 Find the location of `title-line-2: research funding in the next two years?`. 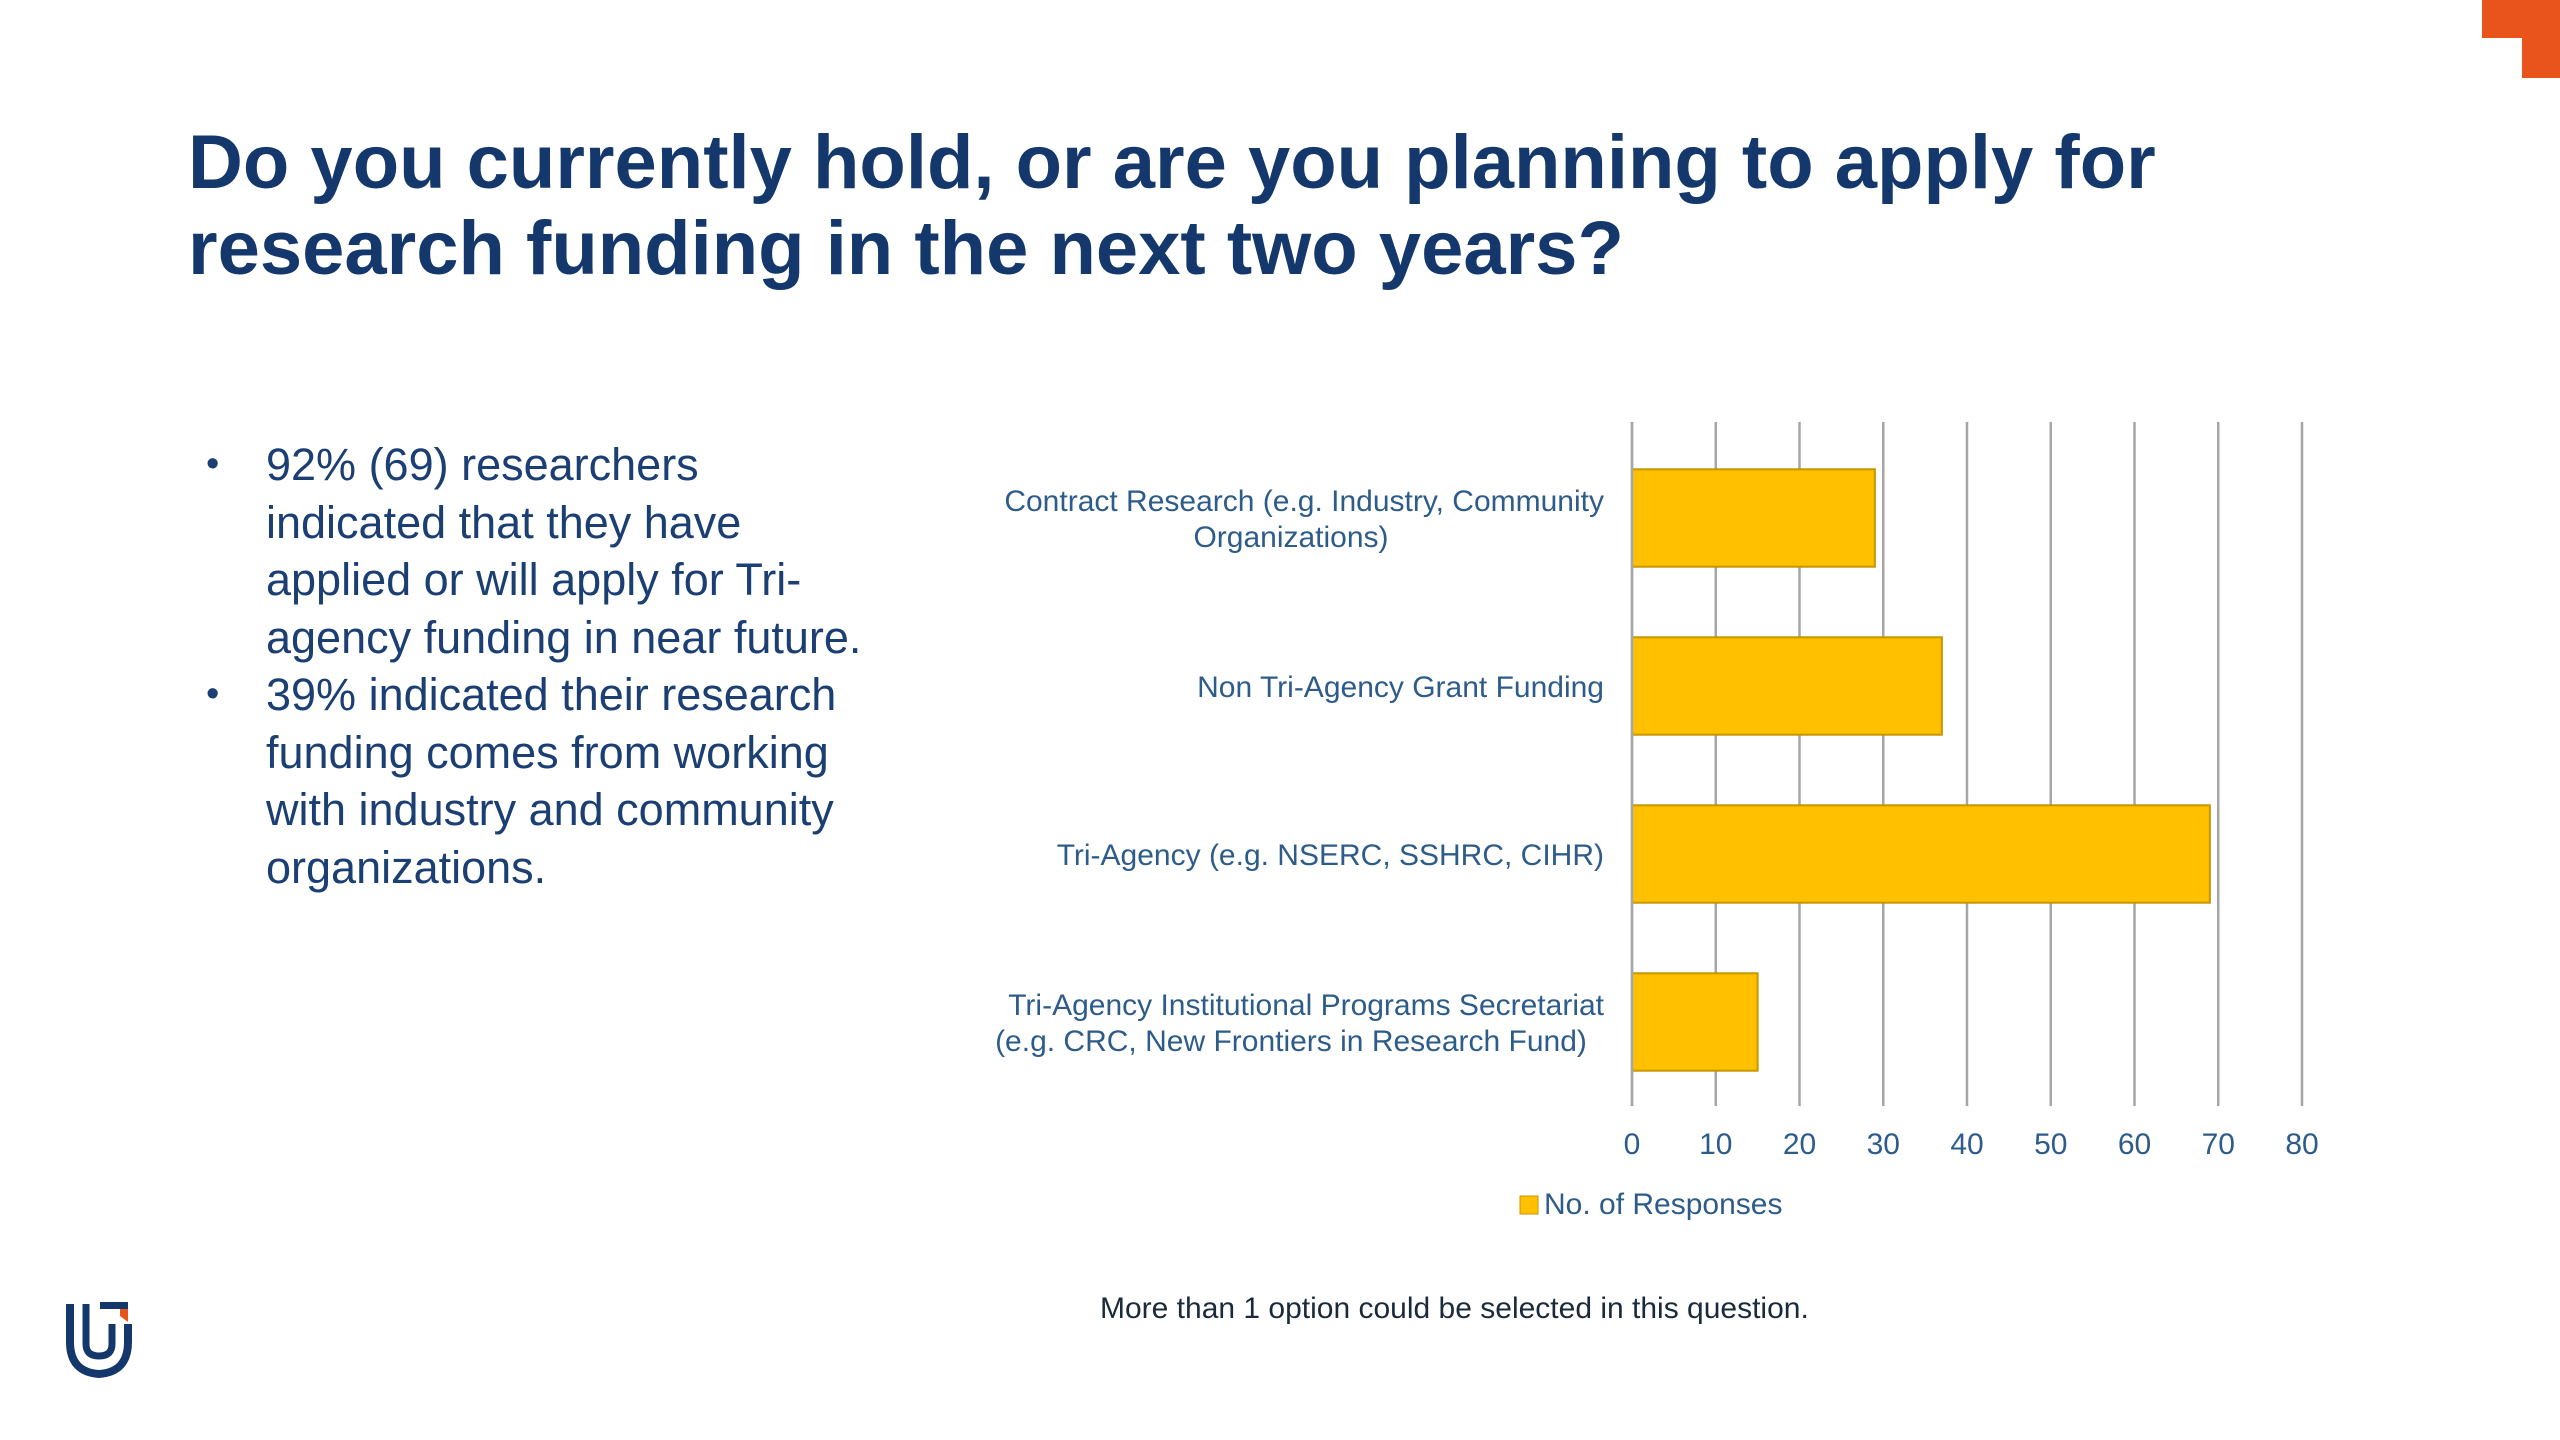

title-line-2: research funding in the next two years? is located at coordinates (906, 248).